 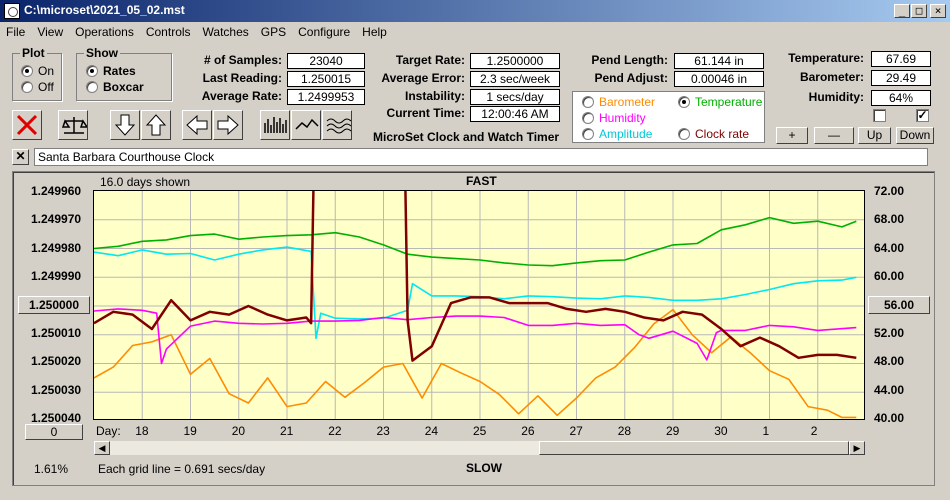 I want to click on x-tick-label: 30, so click(x=721, y=431).